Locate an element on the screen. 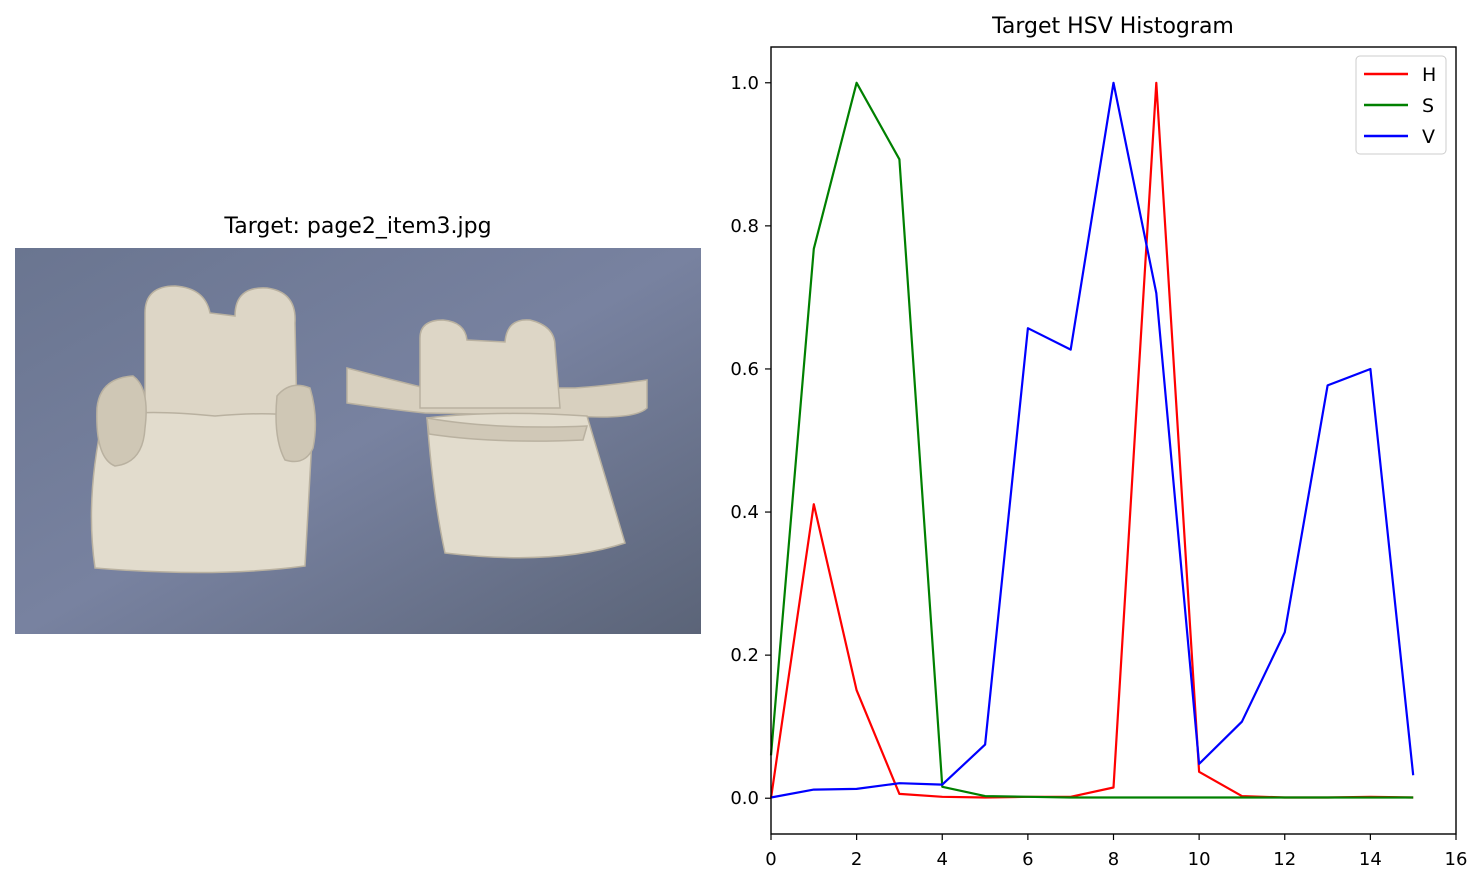 The height and width of the screenshot is (885, 1484). y-tick-label: 1.0 is located at coordinates (744, 83).